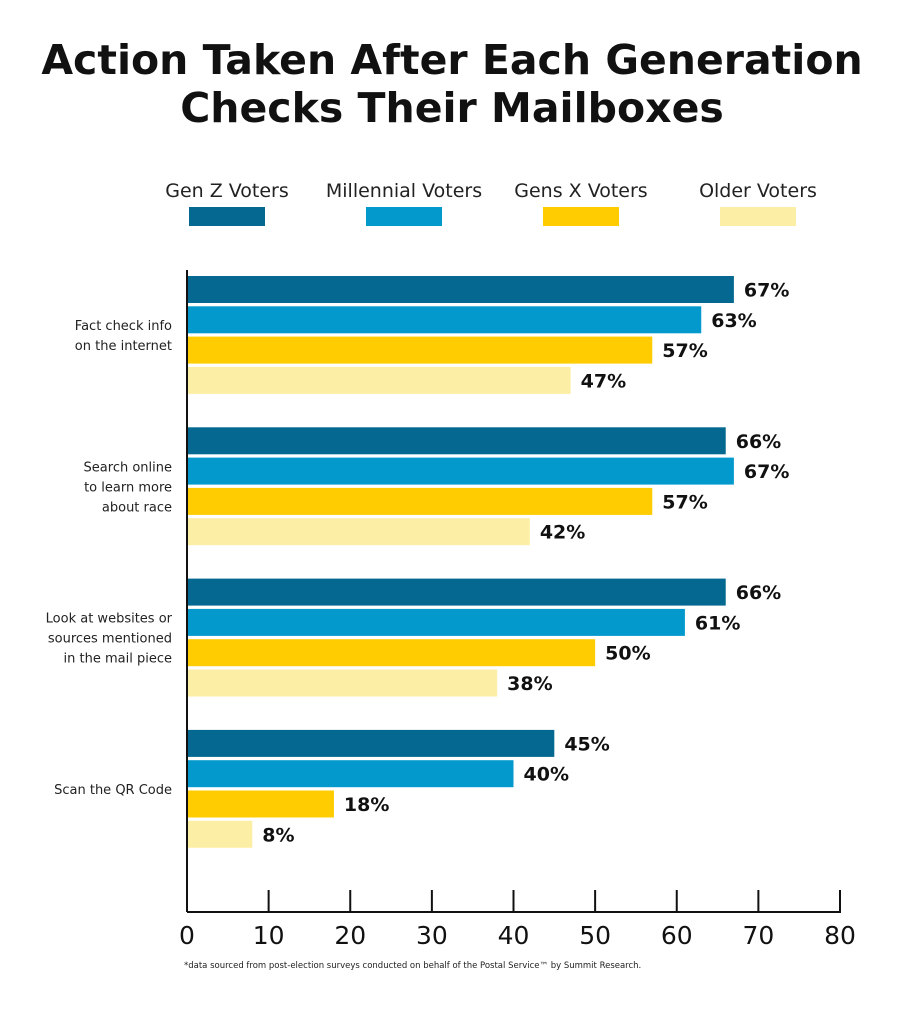 This screenshot has height=1024, width=904. I want to click on category-label-2-line-0: Look at websites or, so click(109, 619).